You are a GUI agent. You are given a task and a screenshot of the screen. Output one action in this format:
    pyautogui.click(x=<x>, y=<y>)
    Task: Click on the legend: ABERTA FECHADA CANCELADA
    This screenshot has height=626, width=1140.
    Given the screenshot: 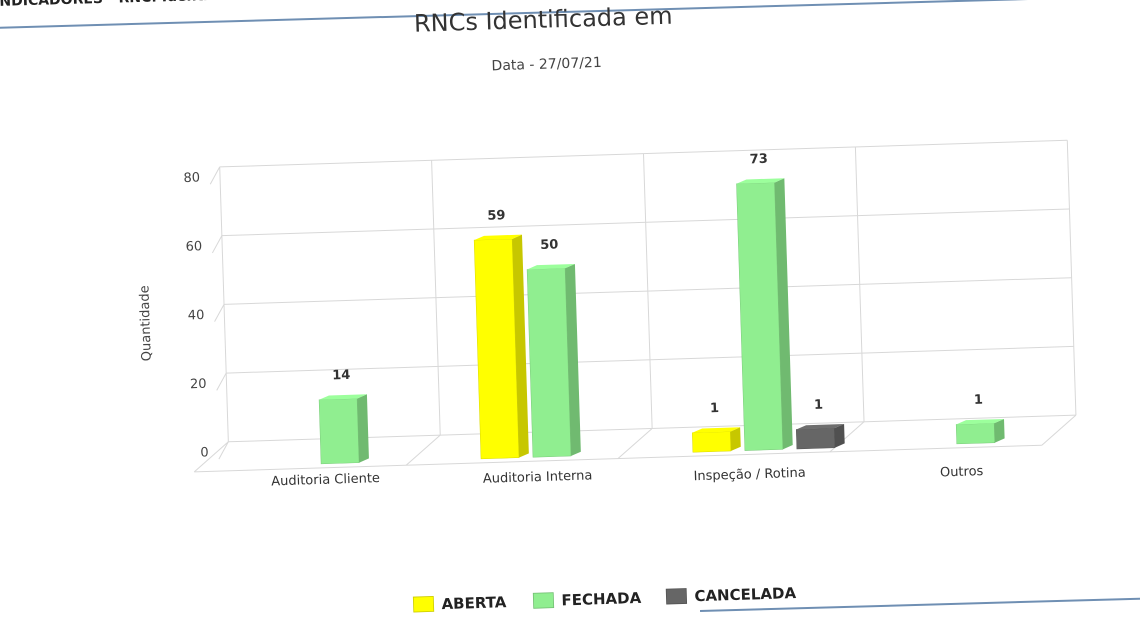 What is the action you would take?
    pyautogui.click(x=604, y=599)
    